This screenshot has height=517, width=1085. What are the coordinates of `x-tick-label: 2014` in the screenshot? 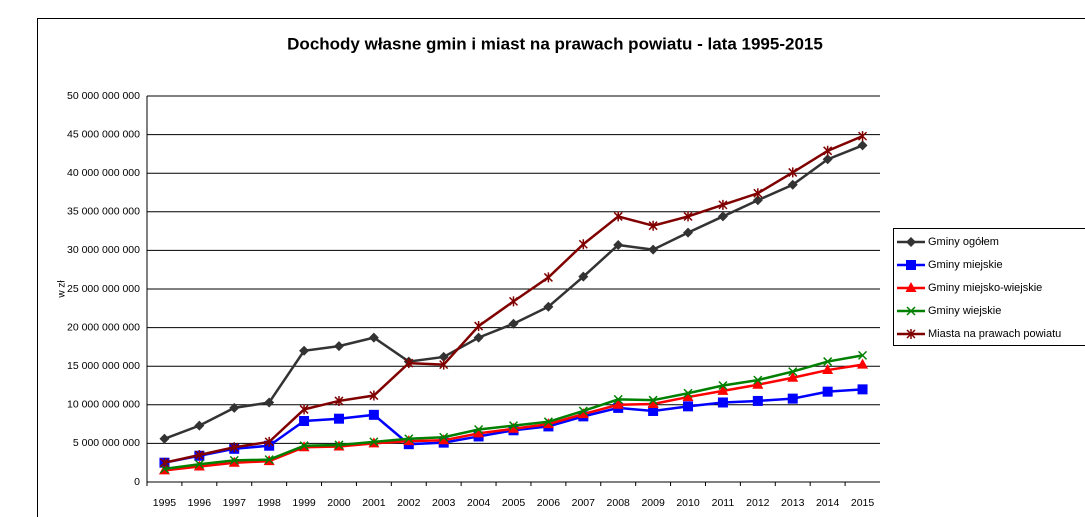 It's located at (828, 503).